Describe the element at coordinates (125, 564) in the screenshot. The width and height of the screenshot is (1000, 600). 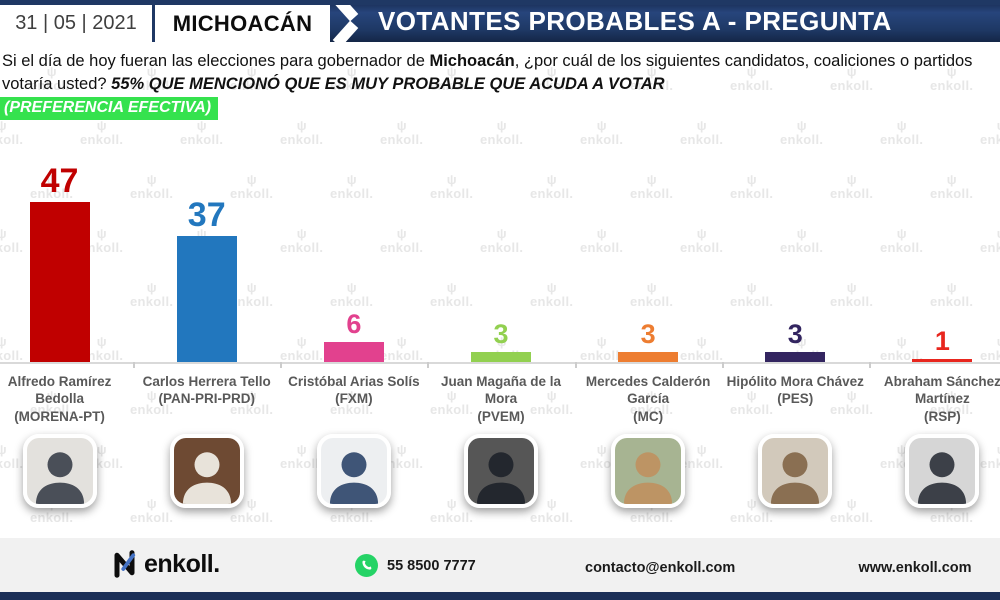
I see `enkoll-logo-icon` at that location.